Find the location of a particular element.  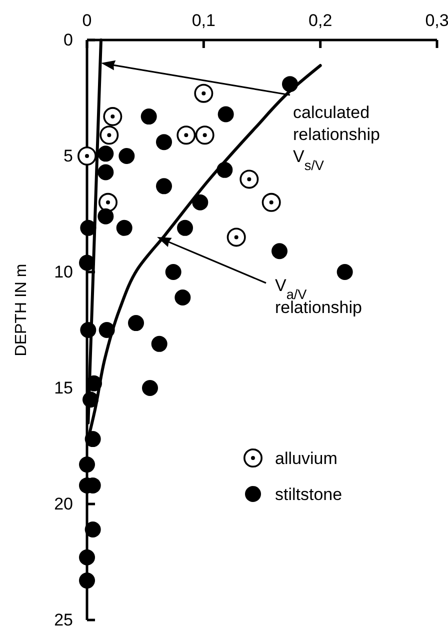

legend-label: stiltstone is located at coordinates (308, 494).